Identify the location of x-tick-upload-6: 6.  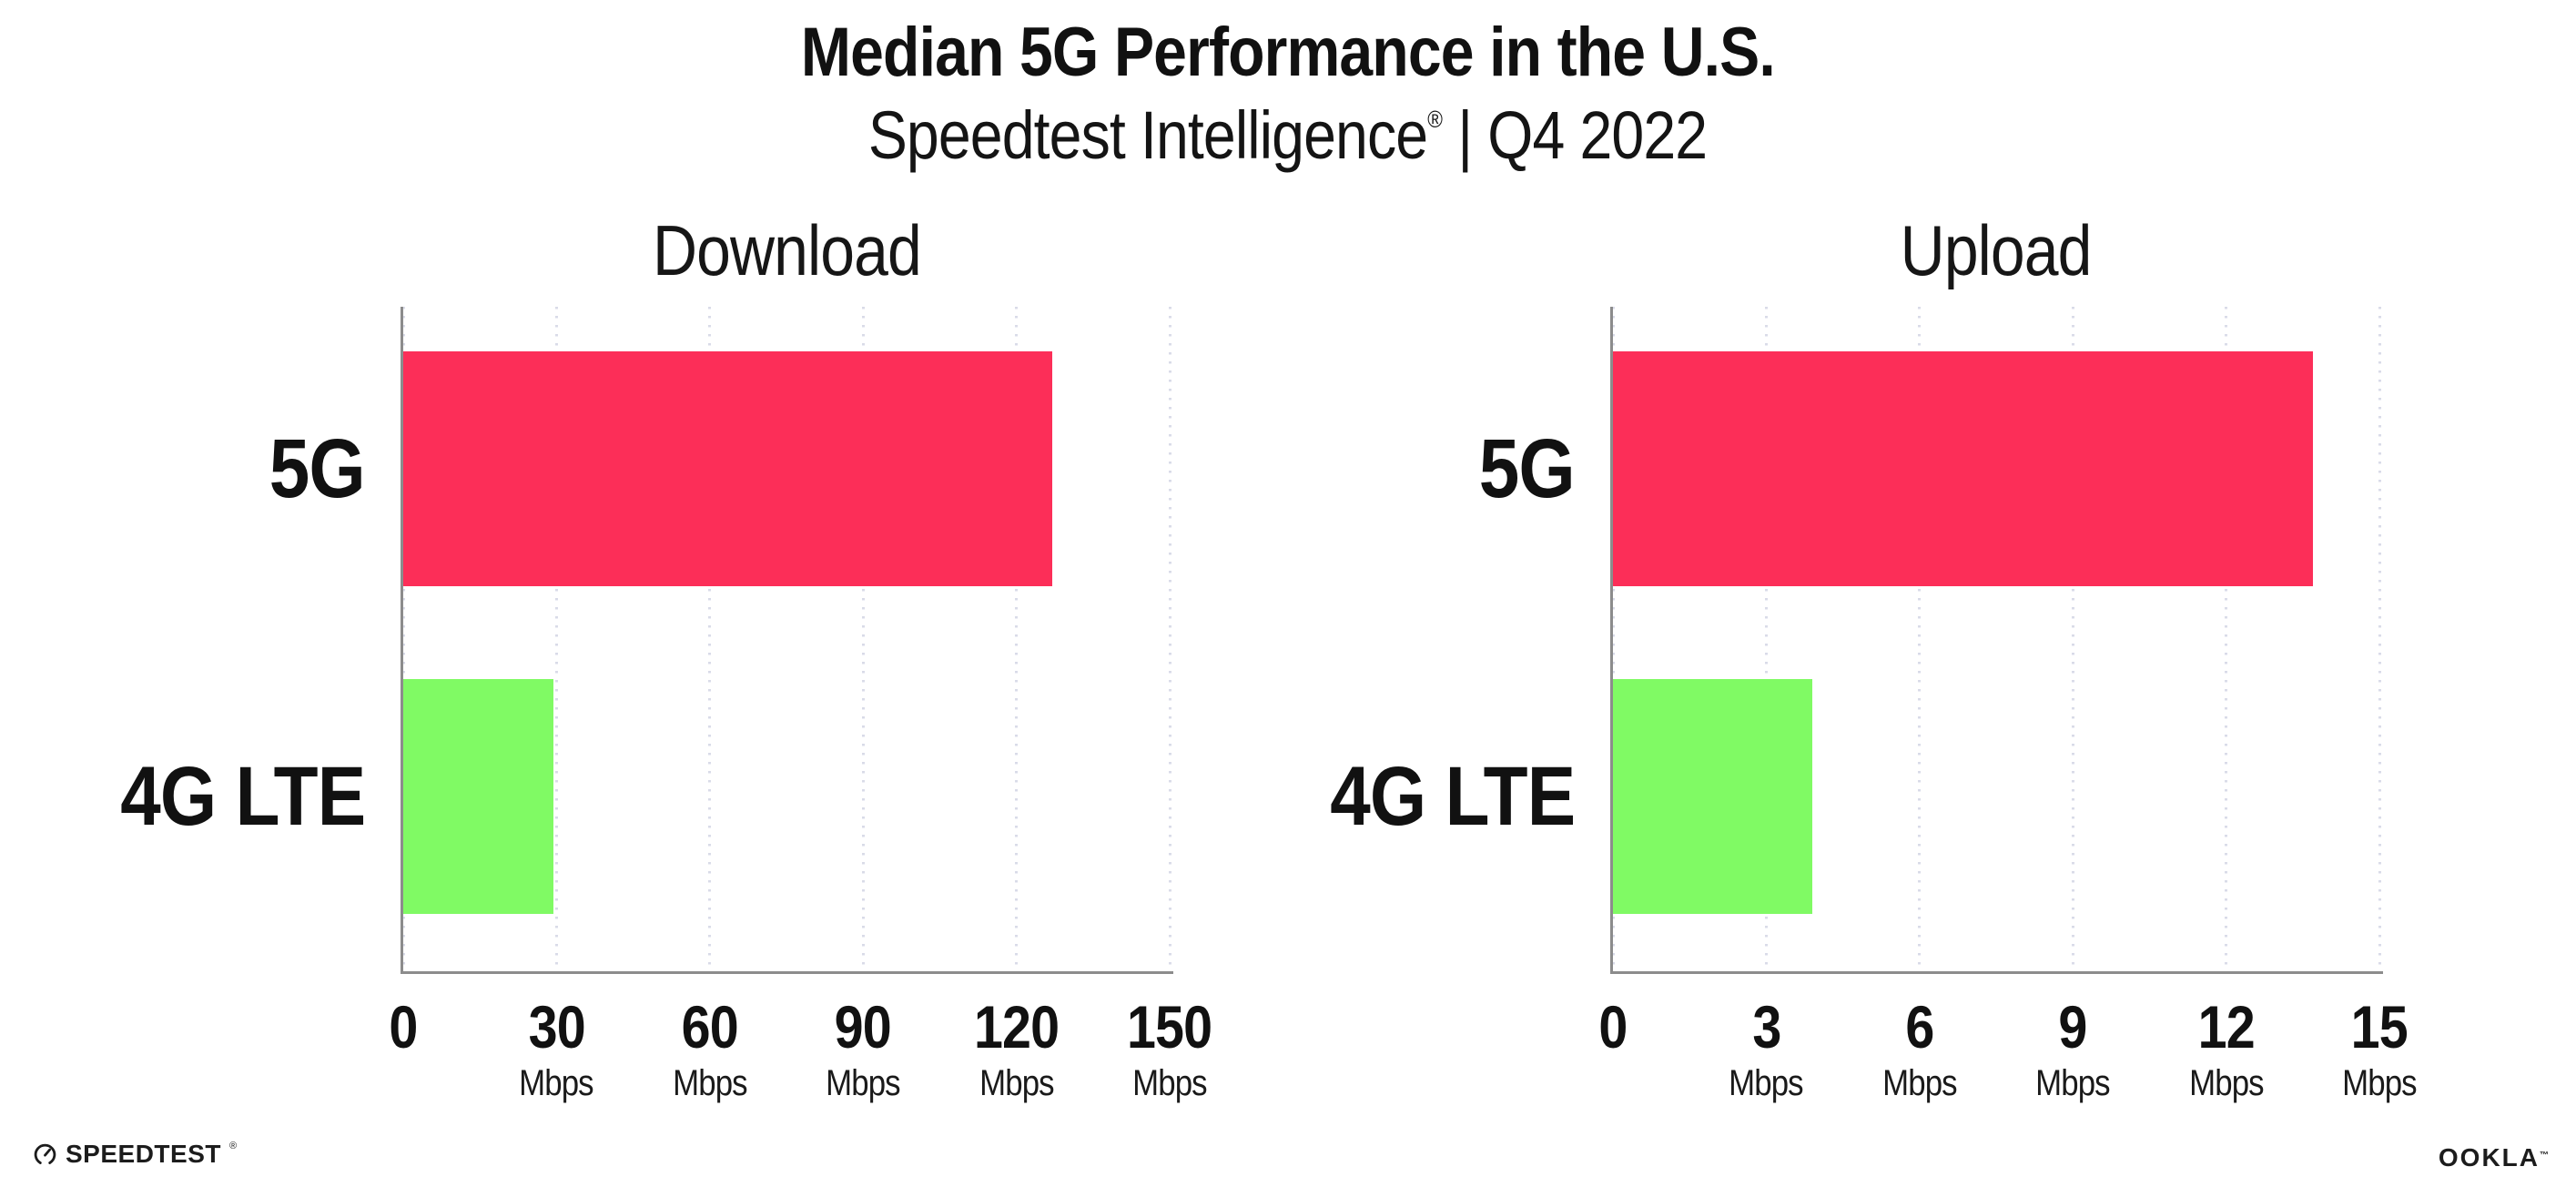
(1919, 1027).